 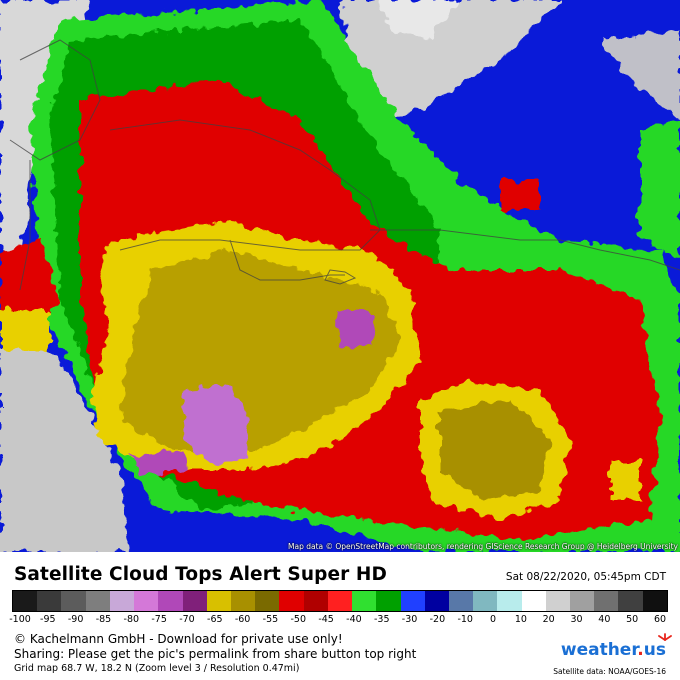 What do you see at coordinates (576, 619) in the screenshot?
I see `scale-tick-label: 30` at bounding box center [576, 619].